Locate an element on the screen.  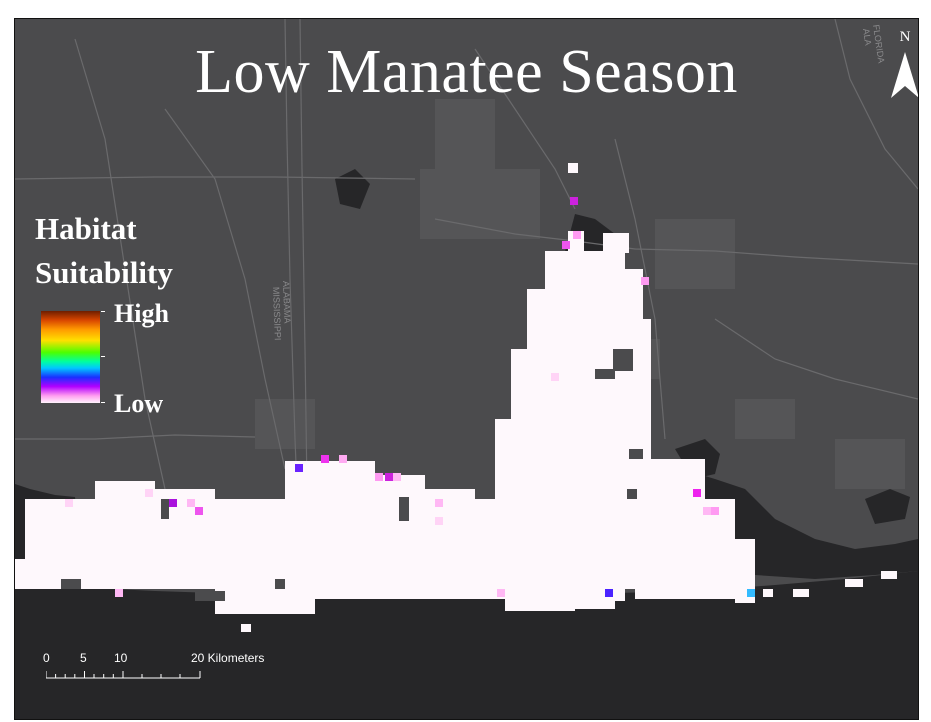
legend-high-label: High is located at coordinates (141, 313).